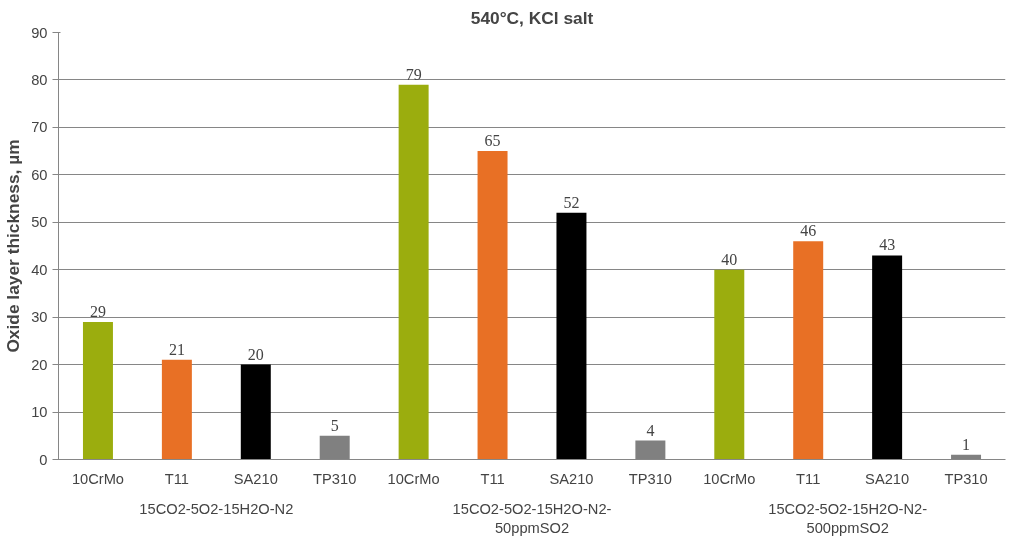  Describe the element at coordinates (492, 141) in the screenshot. I see `data-label: 65` at that location.